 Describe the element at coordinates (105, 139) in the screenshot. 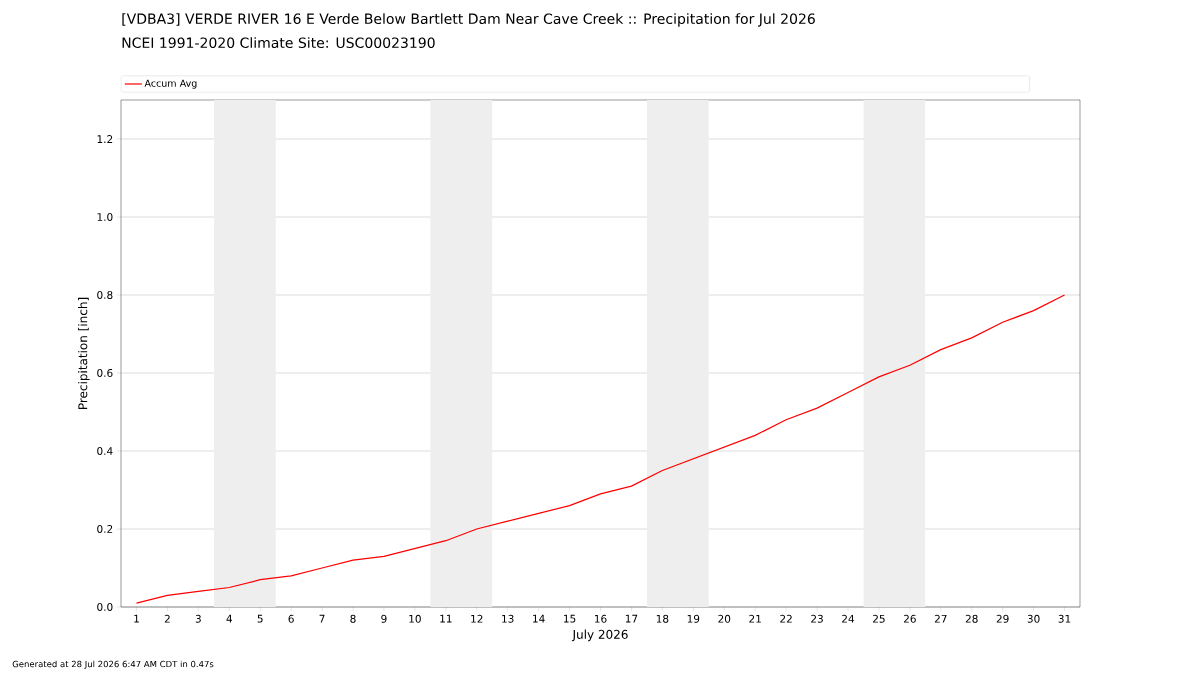

I see `y-tick-label: 1.2` at that location.